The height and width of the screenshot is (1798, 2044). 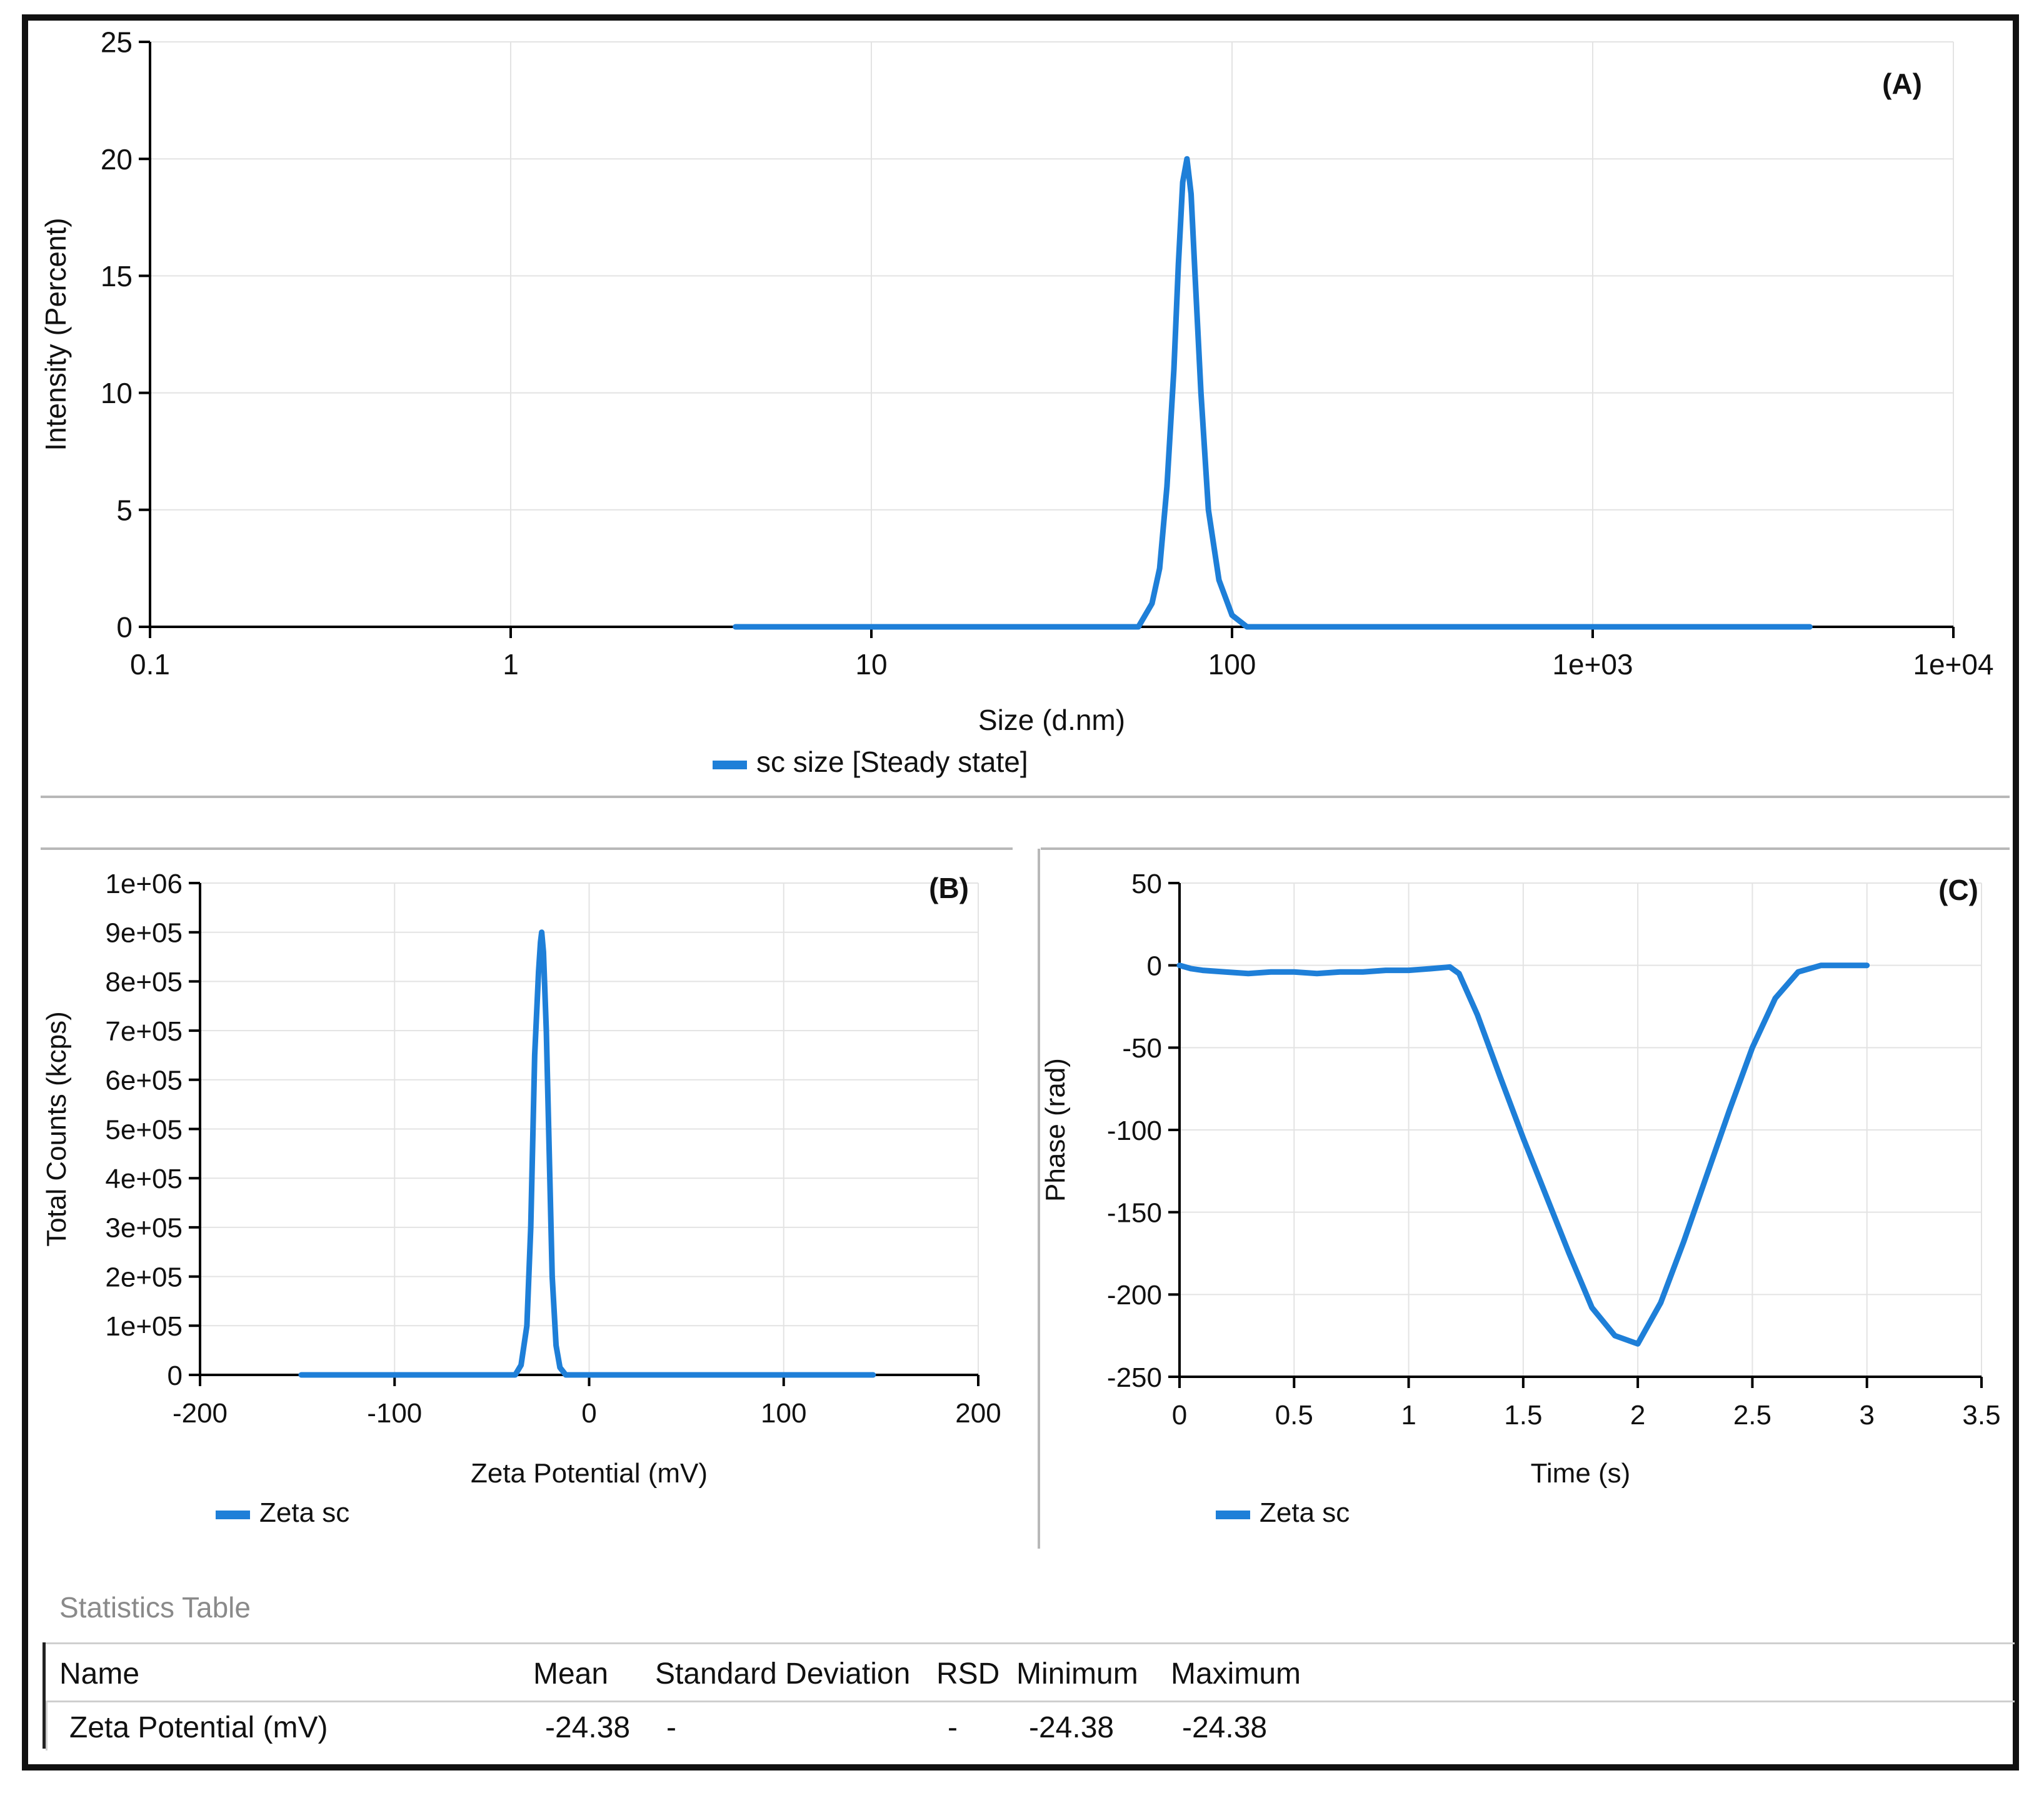 What do you see at coordinates (1077, 1674) in the screenshot?
I see `header-minimum: Minimum` at bounding box center [1077, 1674].